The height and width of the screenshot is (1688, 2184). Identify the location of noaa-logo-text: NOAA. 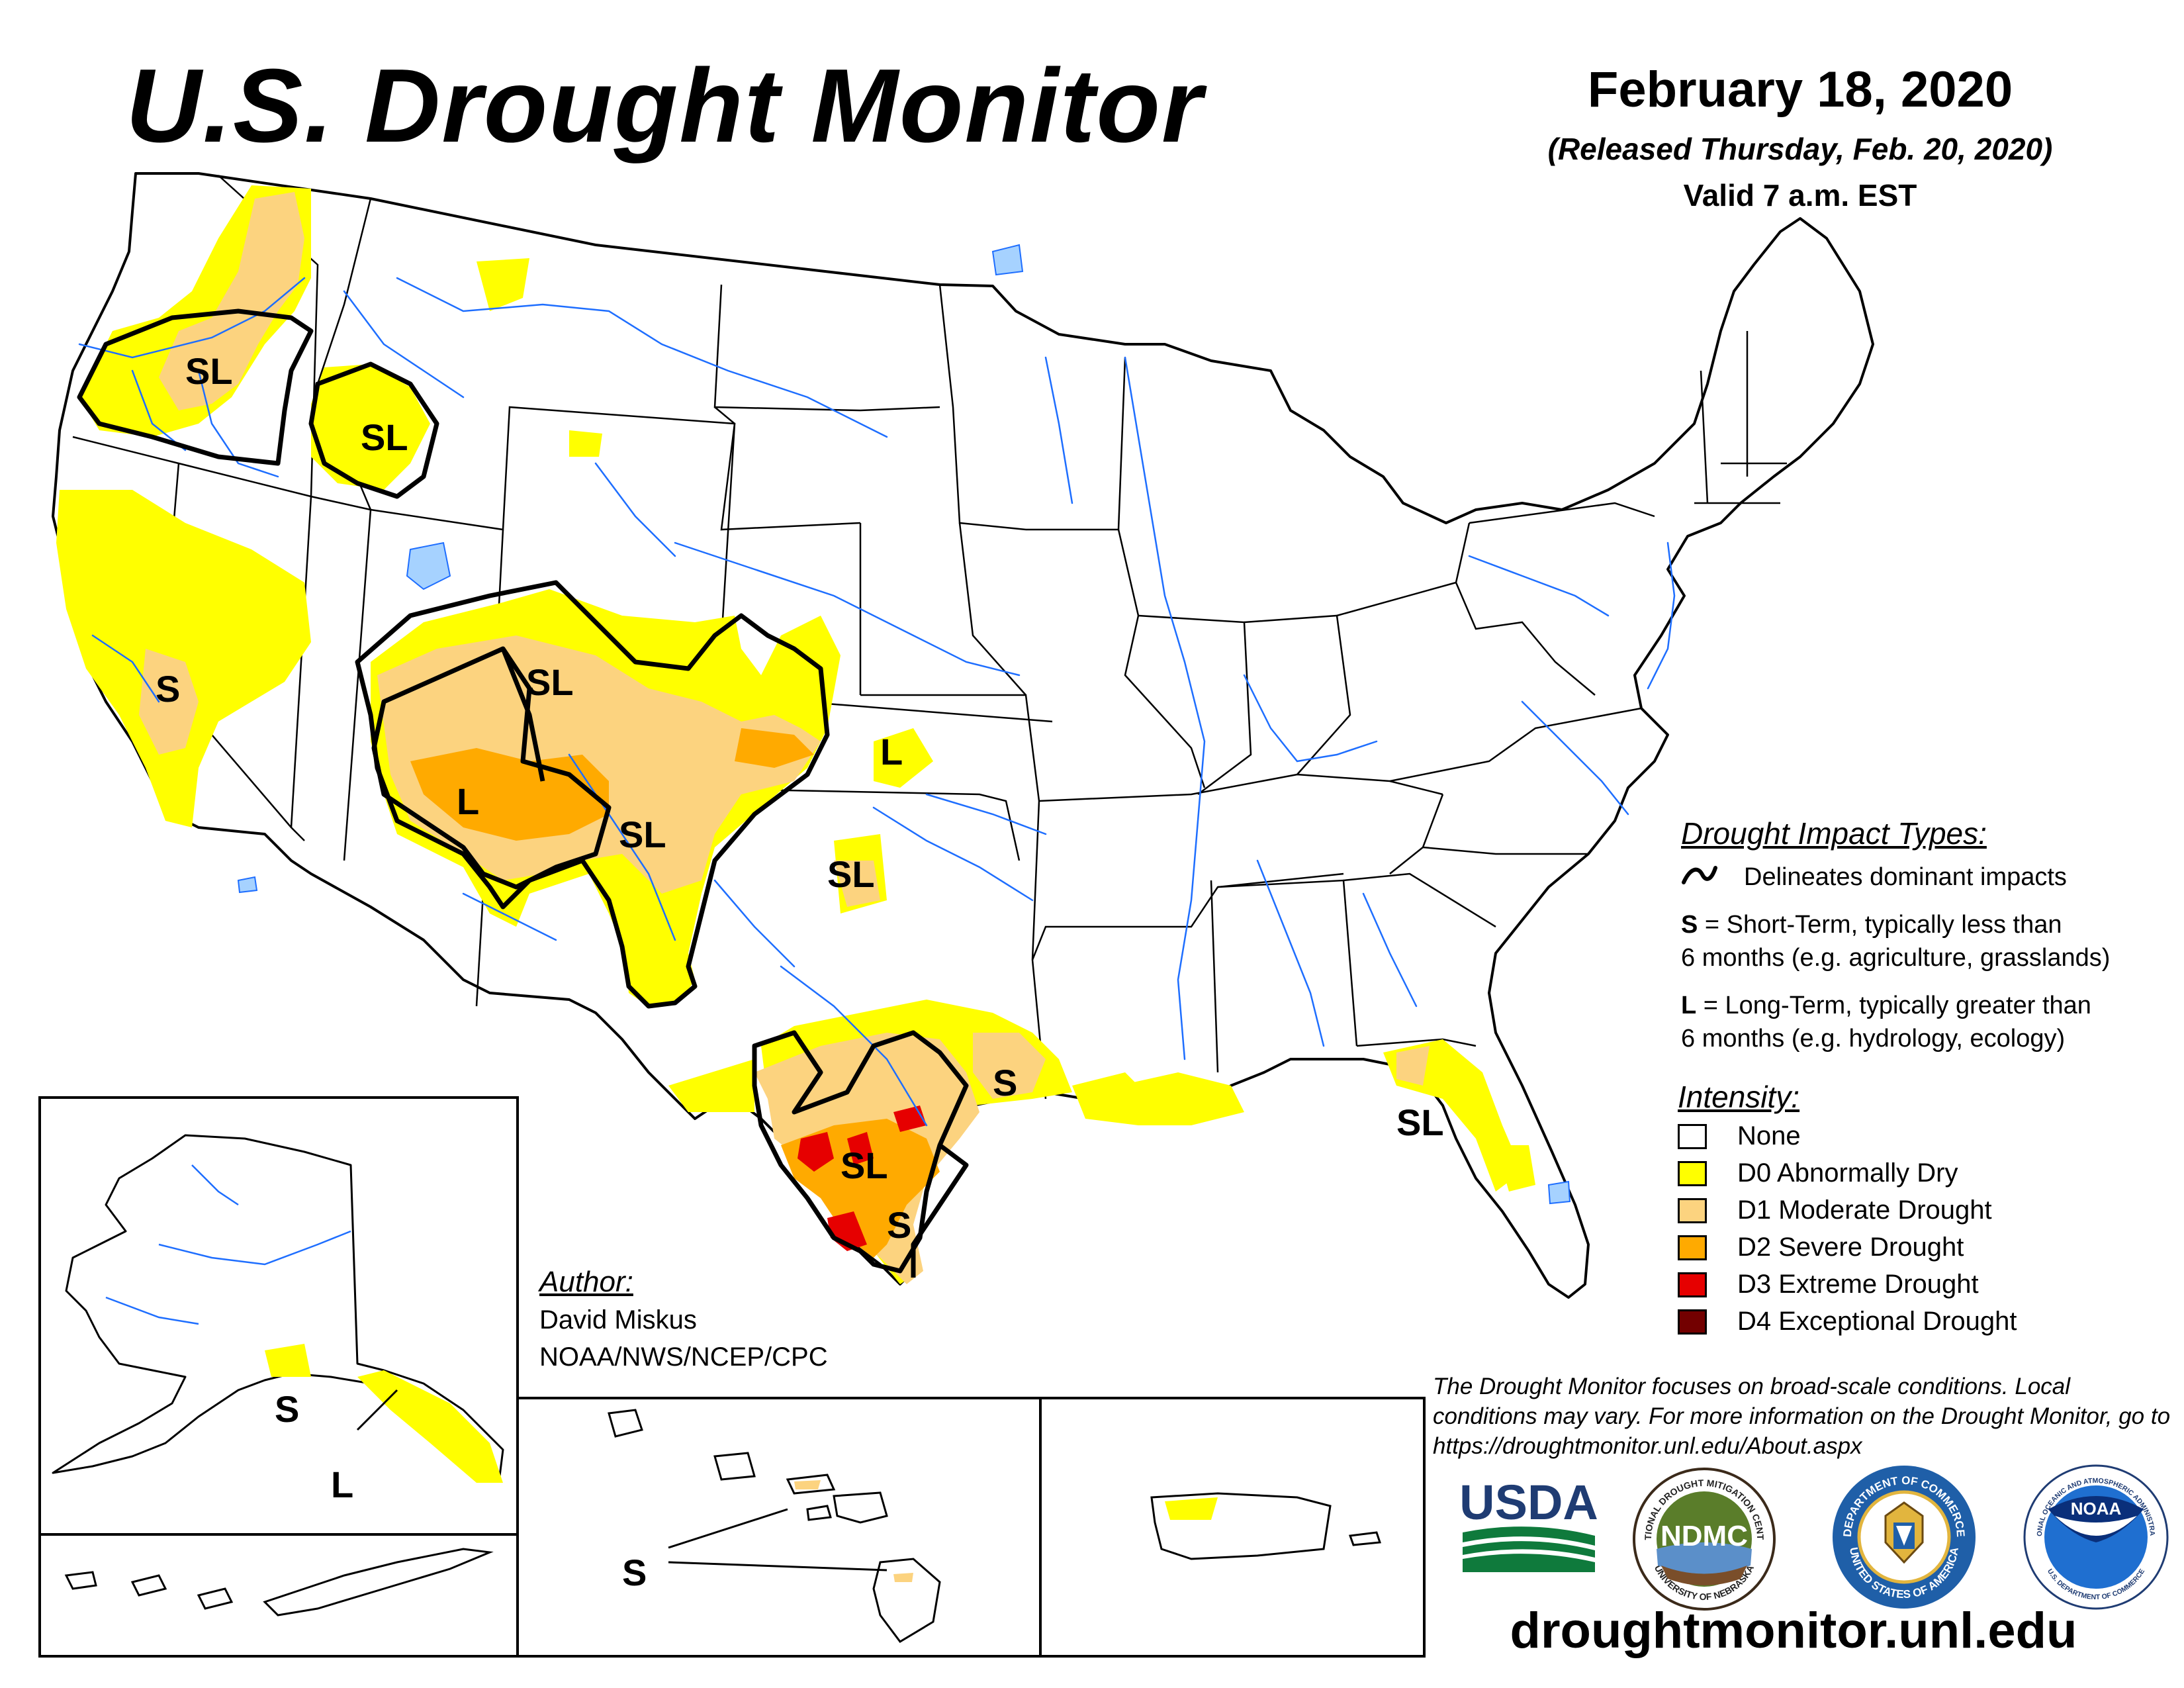
(2096, 1509).